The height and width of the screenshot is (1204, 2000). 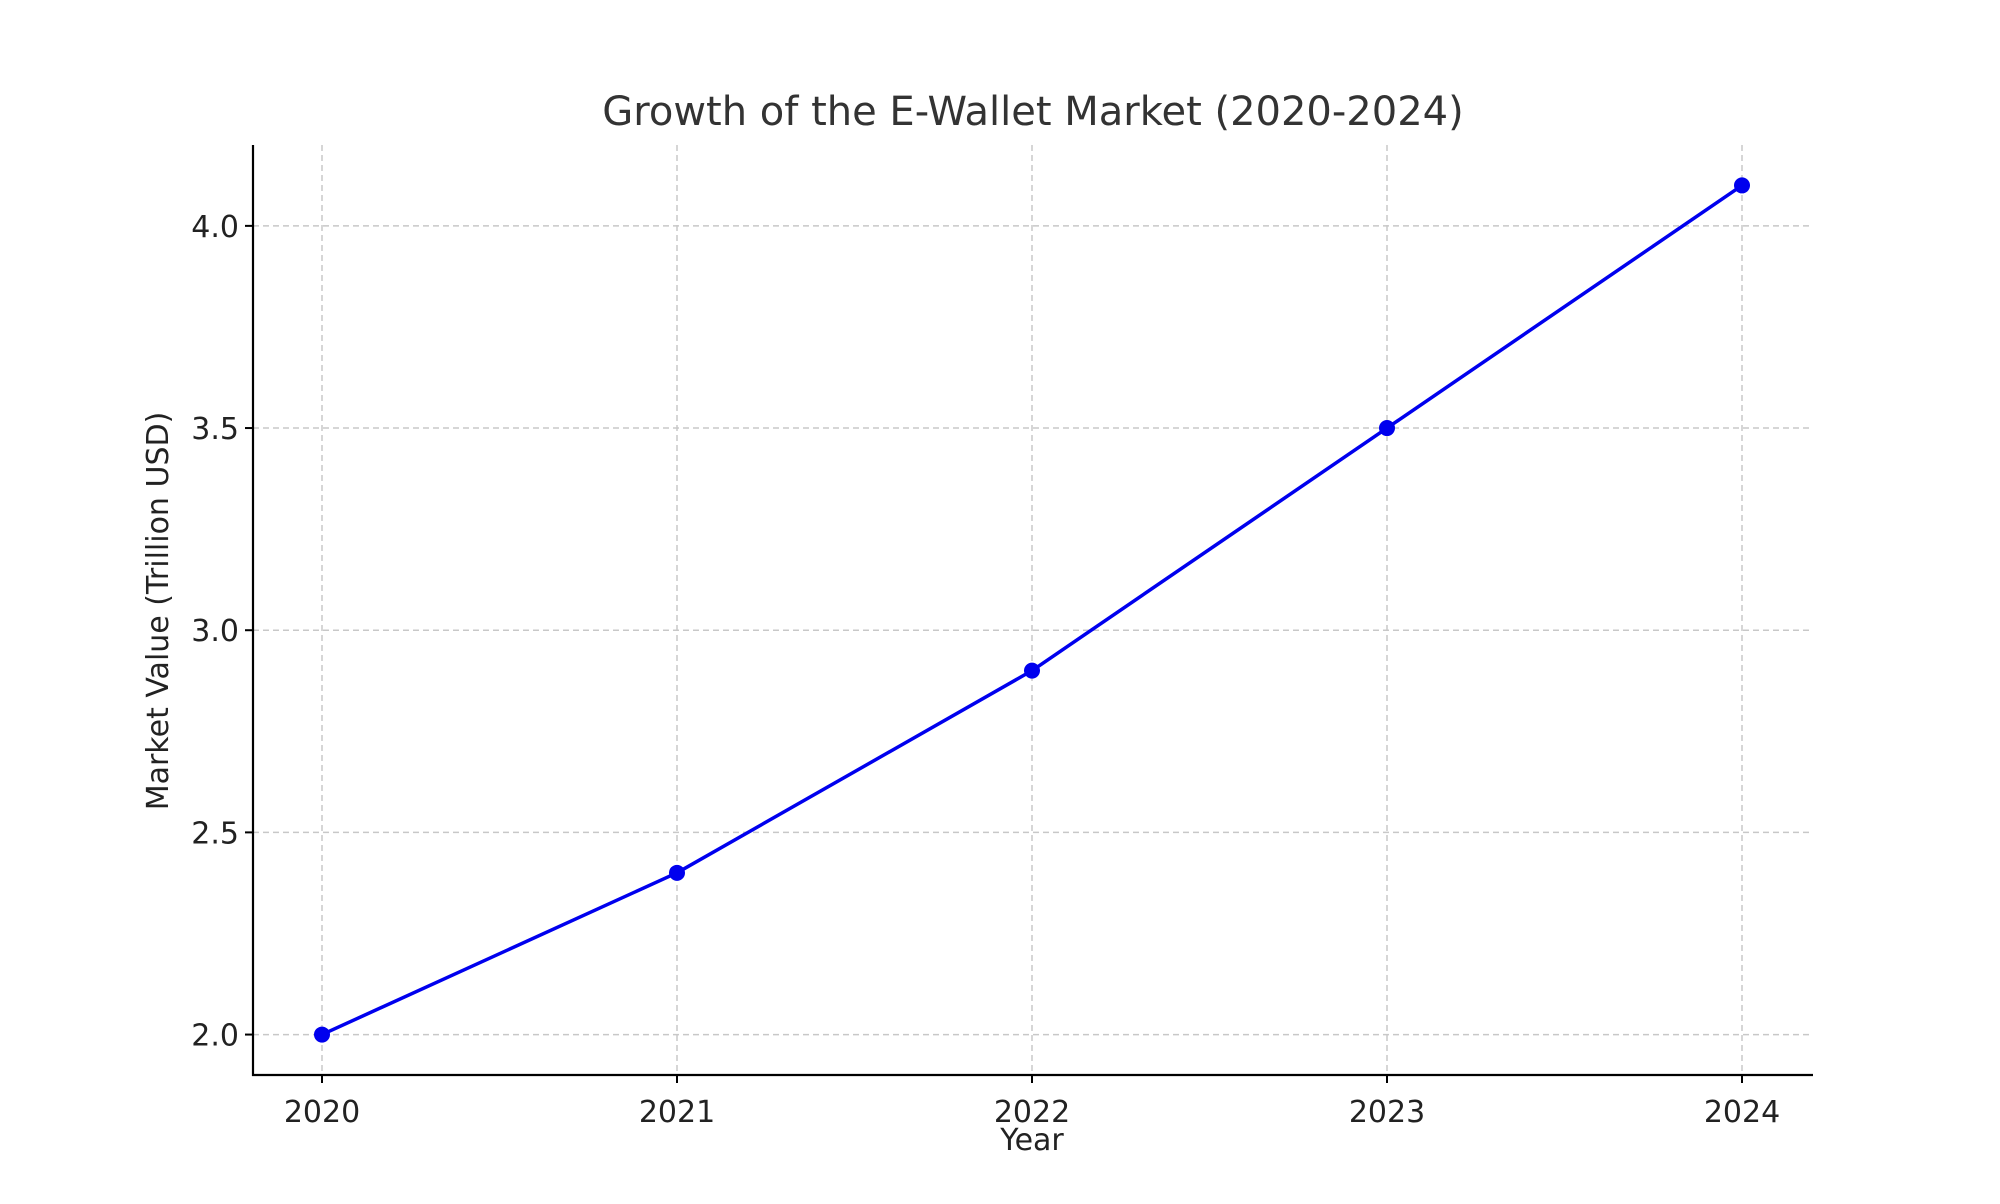 I want to click on y-axis-label: Market Value (Trillion USD), so click(x=158, y=611).